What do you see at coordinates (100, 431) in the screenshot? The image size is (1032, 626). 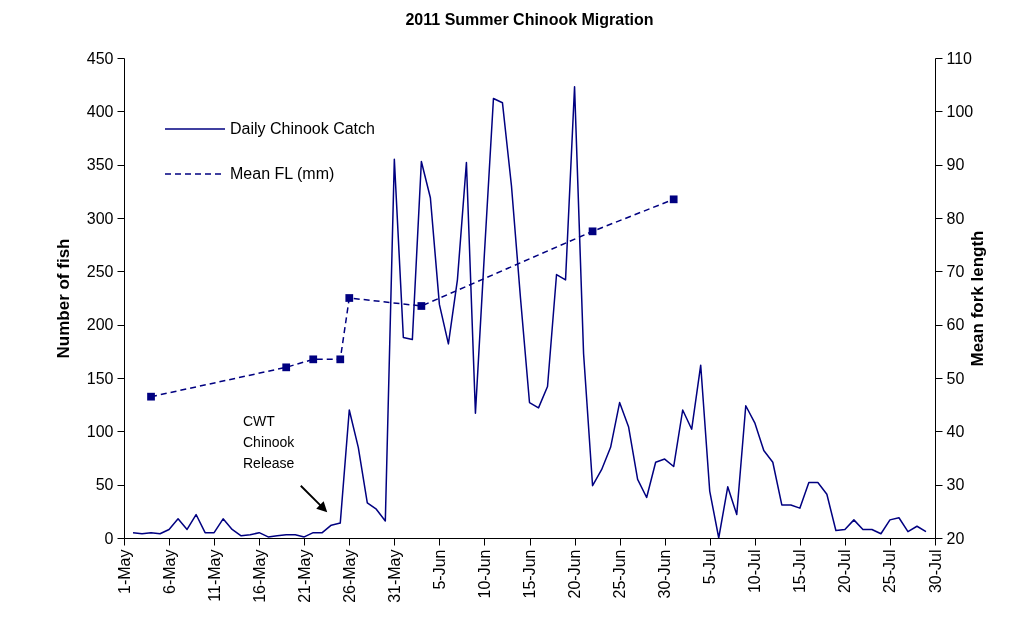 I see `y-tick-label: 100` at bounding box center [100, 431].